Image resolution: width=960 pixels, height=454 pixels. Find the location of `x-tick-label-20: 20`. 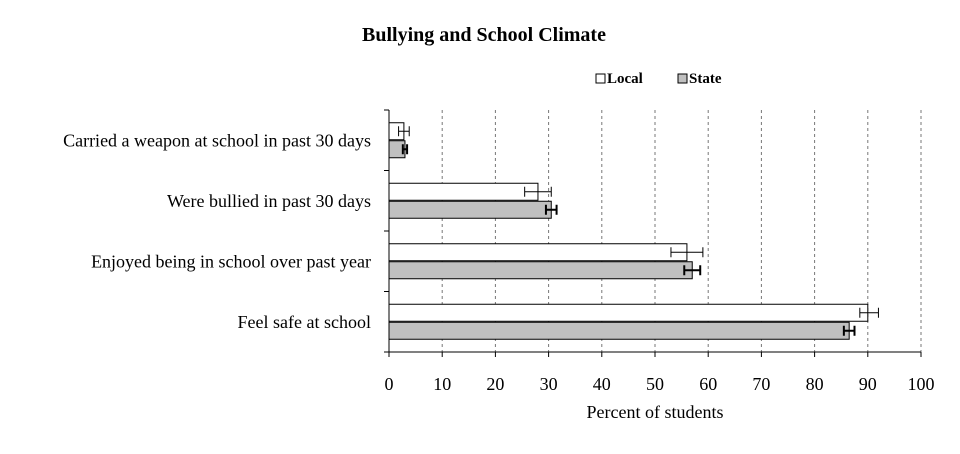

x-tick-label-20: 20 is located at coordinates (495, 384).